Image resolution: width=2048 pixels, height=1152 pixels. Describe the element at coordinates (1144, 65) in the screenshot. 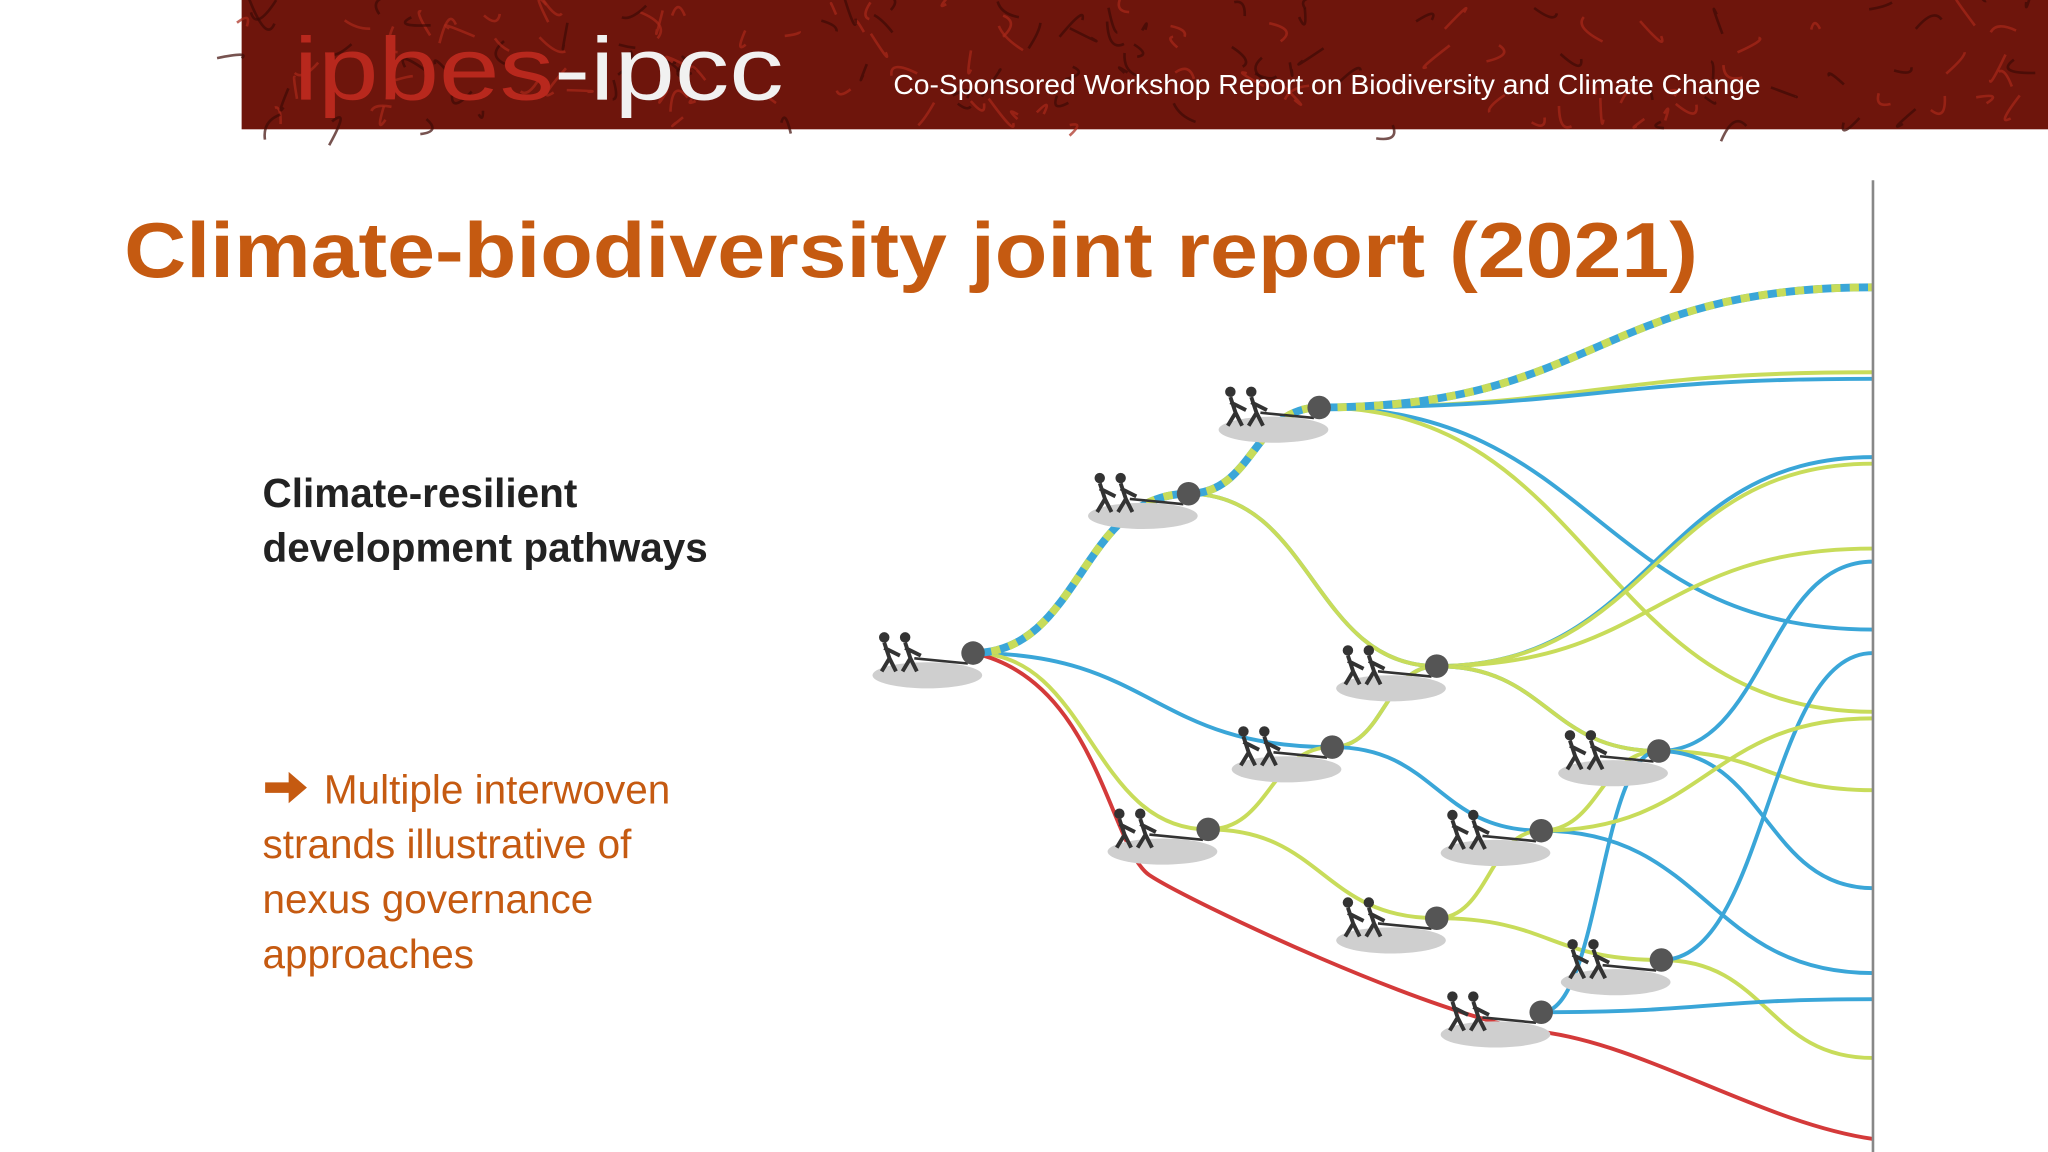

I see `header-band` at that location.